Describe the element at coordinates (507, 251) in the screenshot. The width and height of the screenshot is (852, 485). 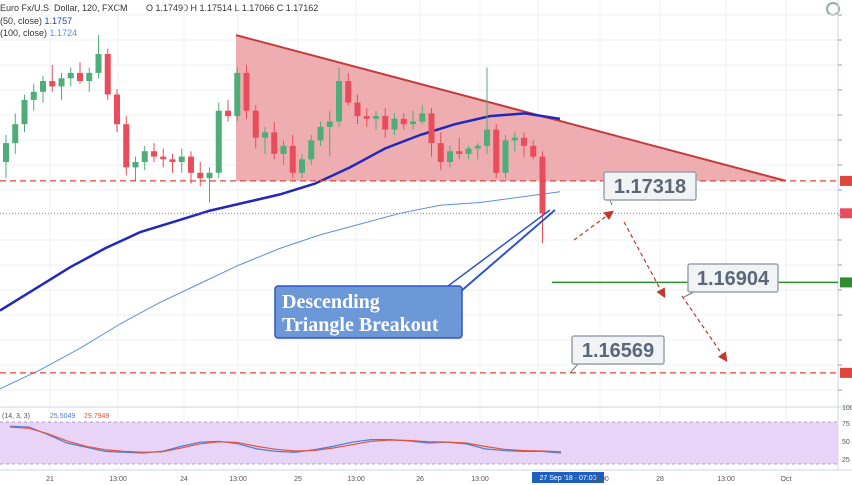
I see `callout-pointer` at that location.